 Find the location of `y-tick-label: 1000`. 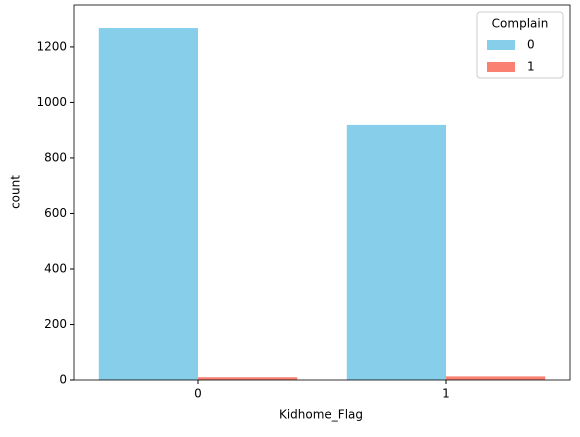

y-tick-label: 1000 is located at coordinates (51, 102).